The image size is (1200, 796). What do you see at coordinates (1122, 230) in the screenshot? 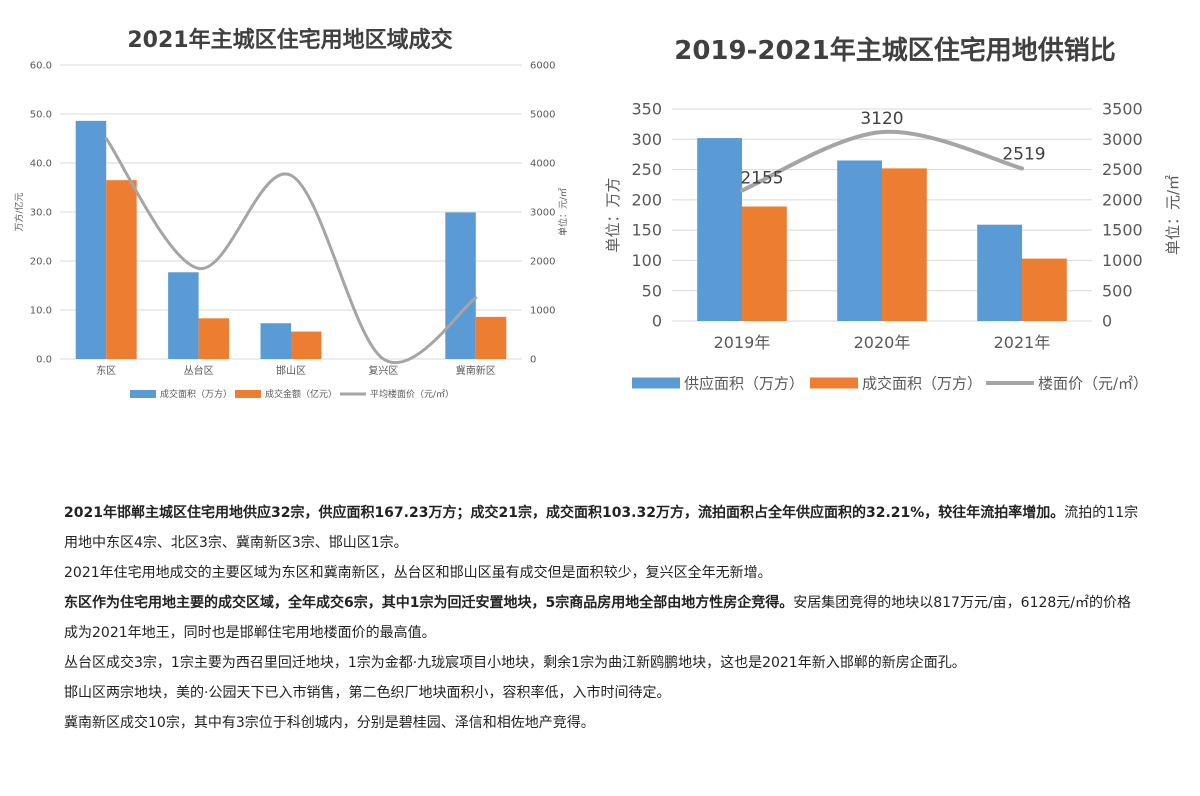
I see `y2-tick-label: 1500` at bounding box center [1122, 230].